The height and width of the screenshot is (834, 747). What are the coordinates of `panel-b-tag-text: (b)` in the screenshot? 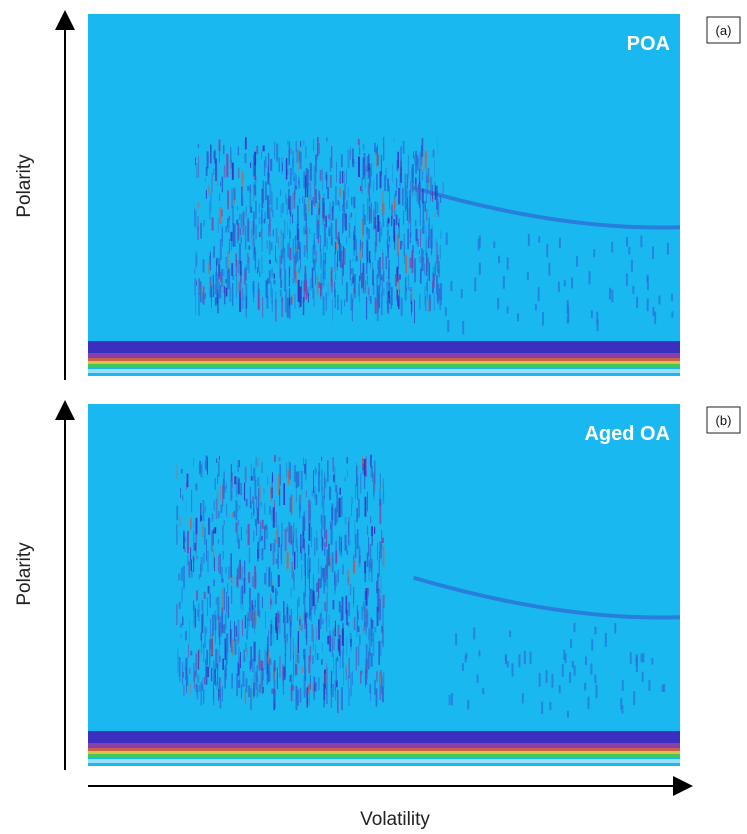 It's located at (724, 420).